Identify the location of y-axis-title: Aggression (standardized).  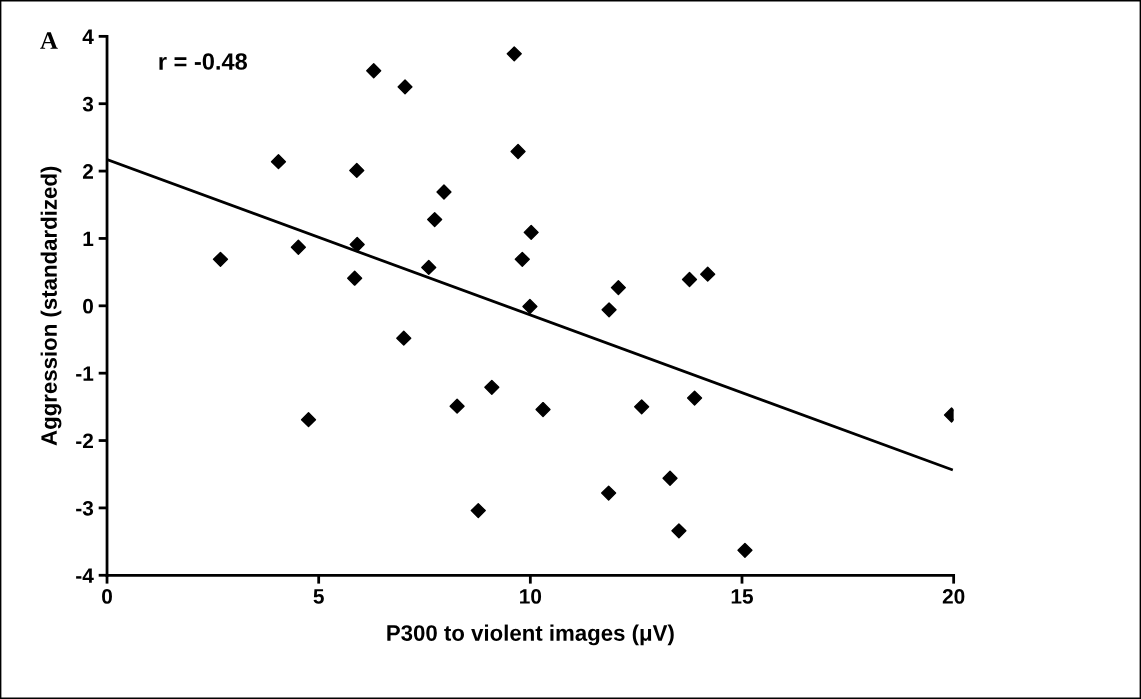
(51, 306).